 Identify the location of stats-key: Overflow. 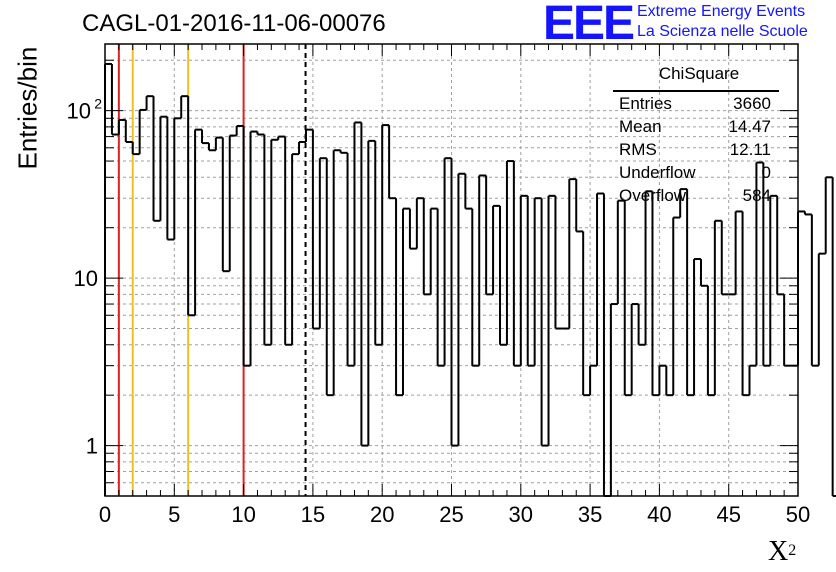
(653, 195).